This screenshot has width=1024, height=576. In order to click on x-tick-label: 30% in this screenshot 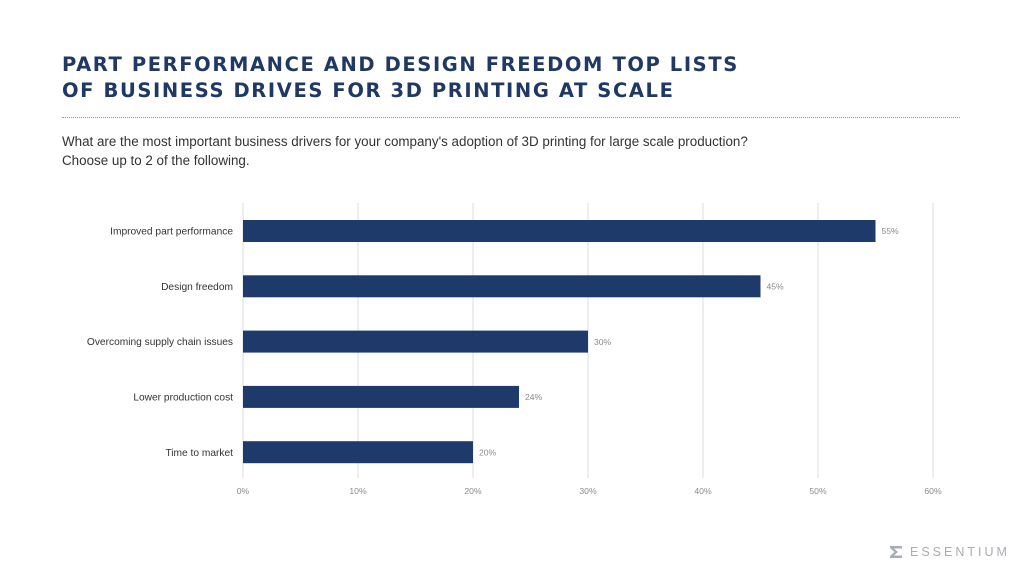, I will do `click(588, 491)`.